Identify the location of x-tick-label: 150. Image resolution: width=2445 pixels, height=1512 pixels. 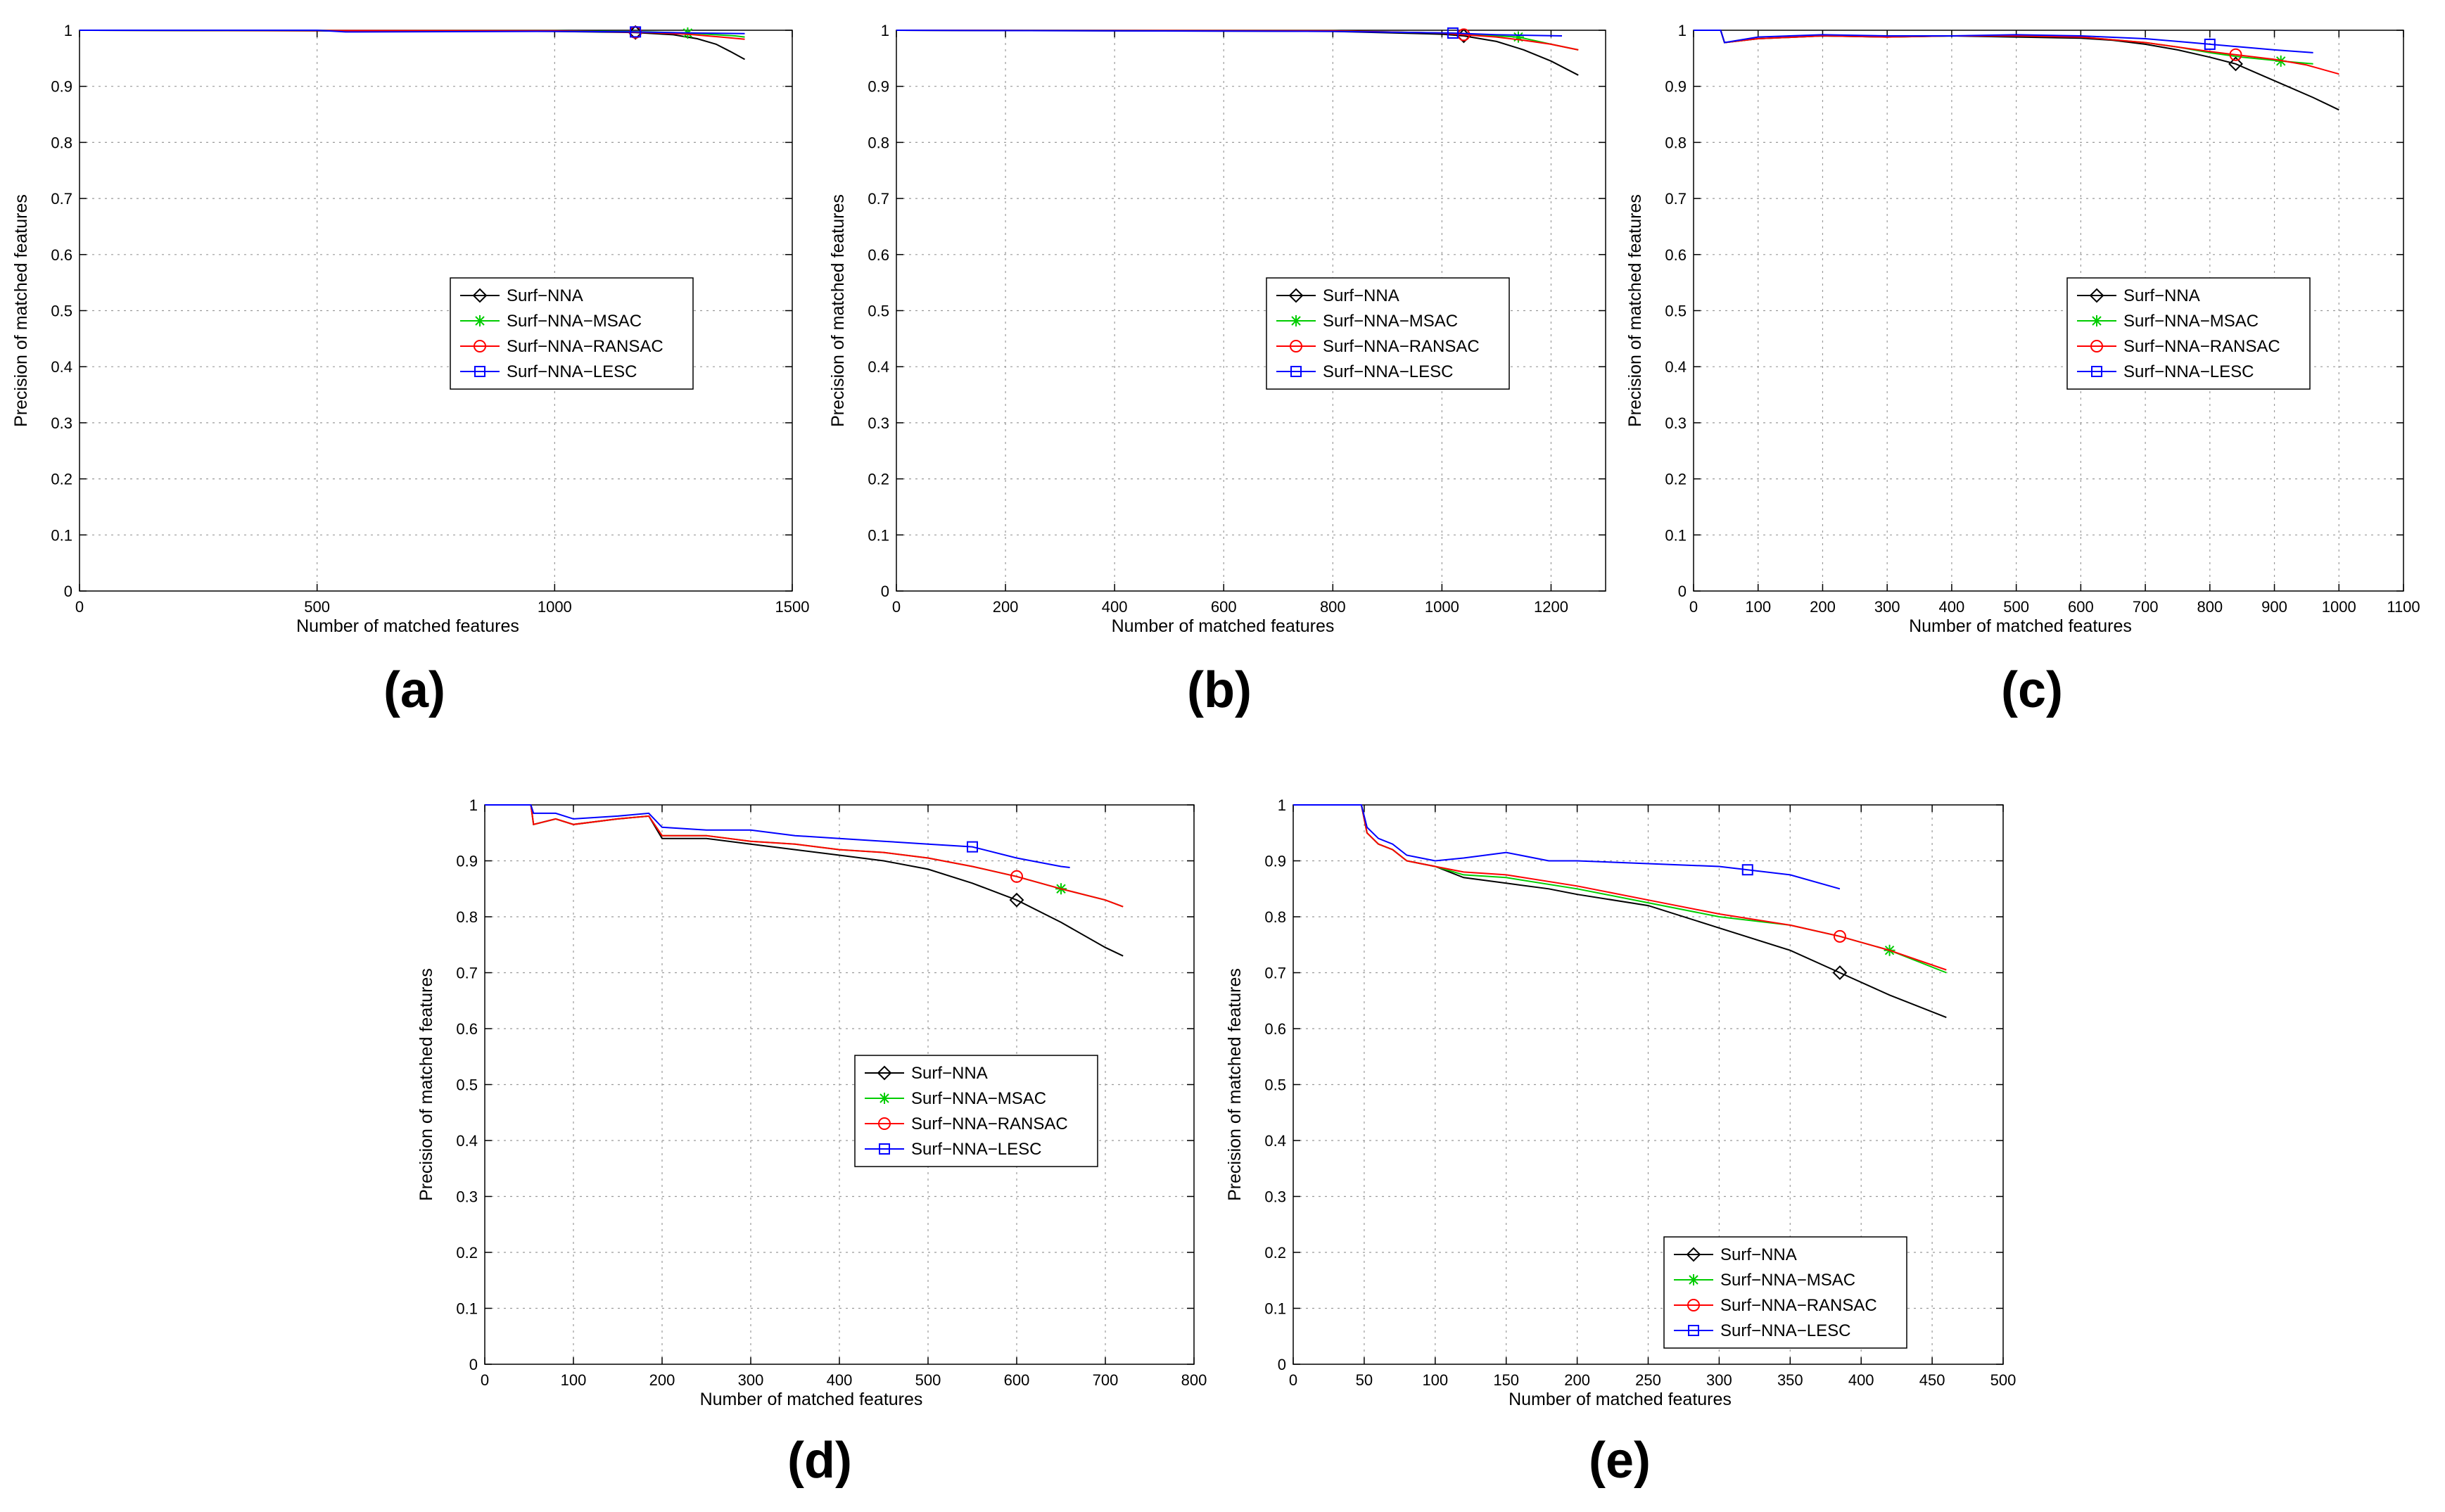
(1506, 1380).